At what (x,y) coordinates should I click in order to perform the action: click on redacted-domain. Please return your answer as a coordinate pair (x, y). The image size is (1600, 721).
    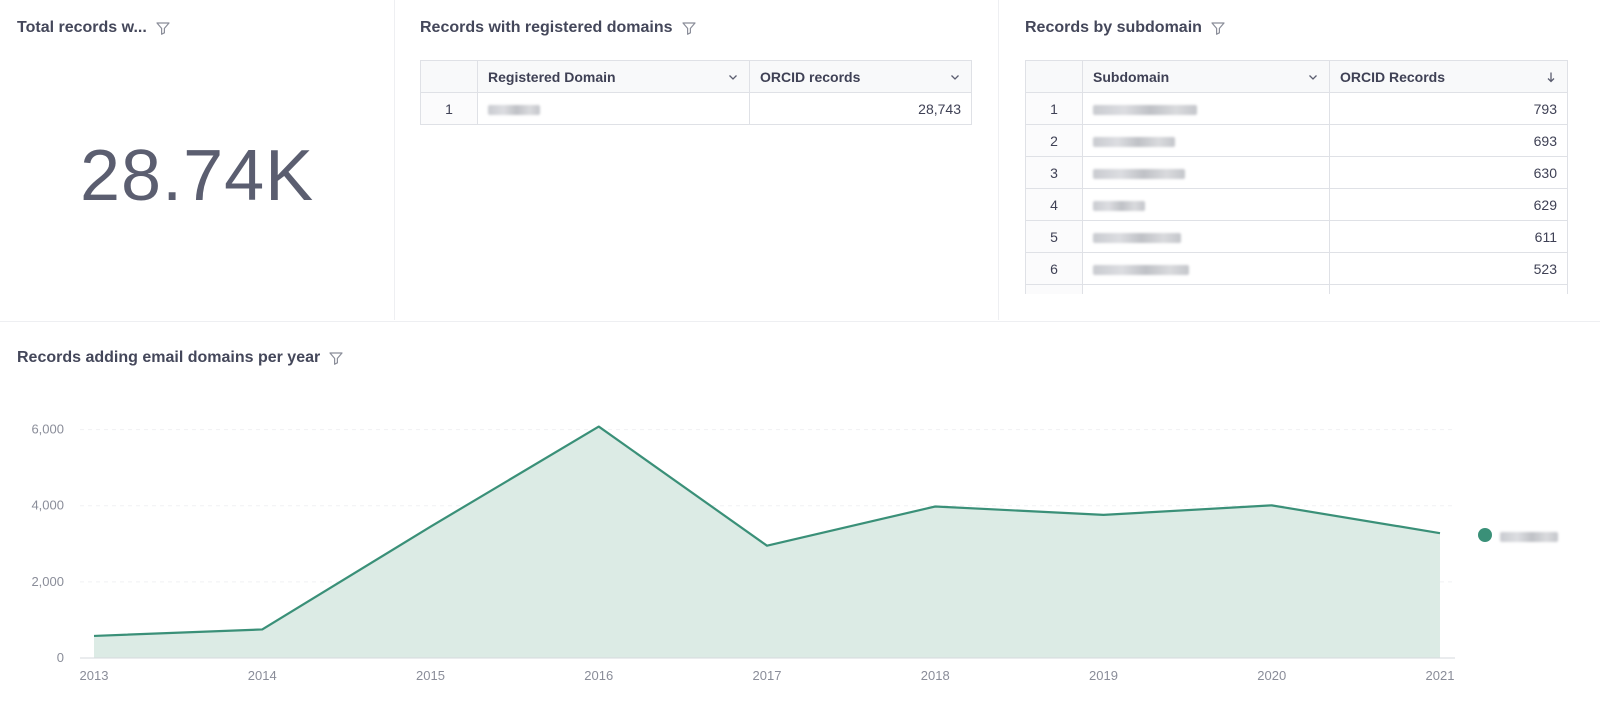
    Looking at the image, I should click on (514, 109).